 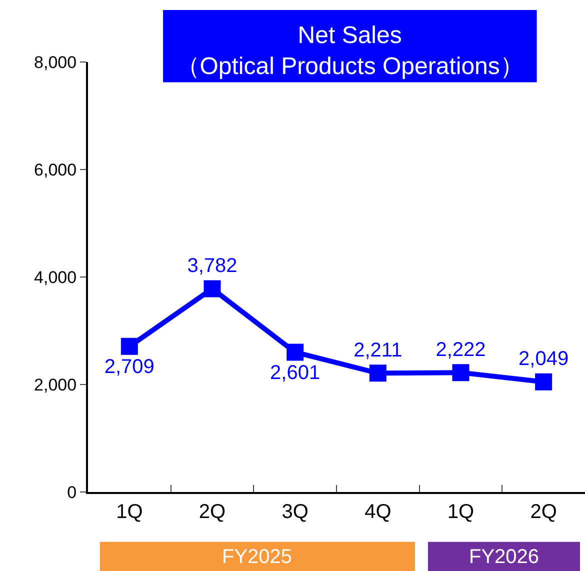 What do you see at coordinates (55, 277) in the screenshot?
I see `y-tick-label: 4,000` at bounding box center [55, 277].